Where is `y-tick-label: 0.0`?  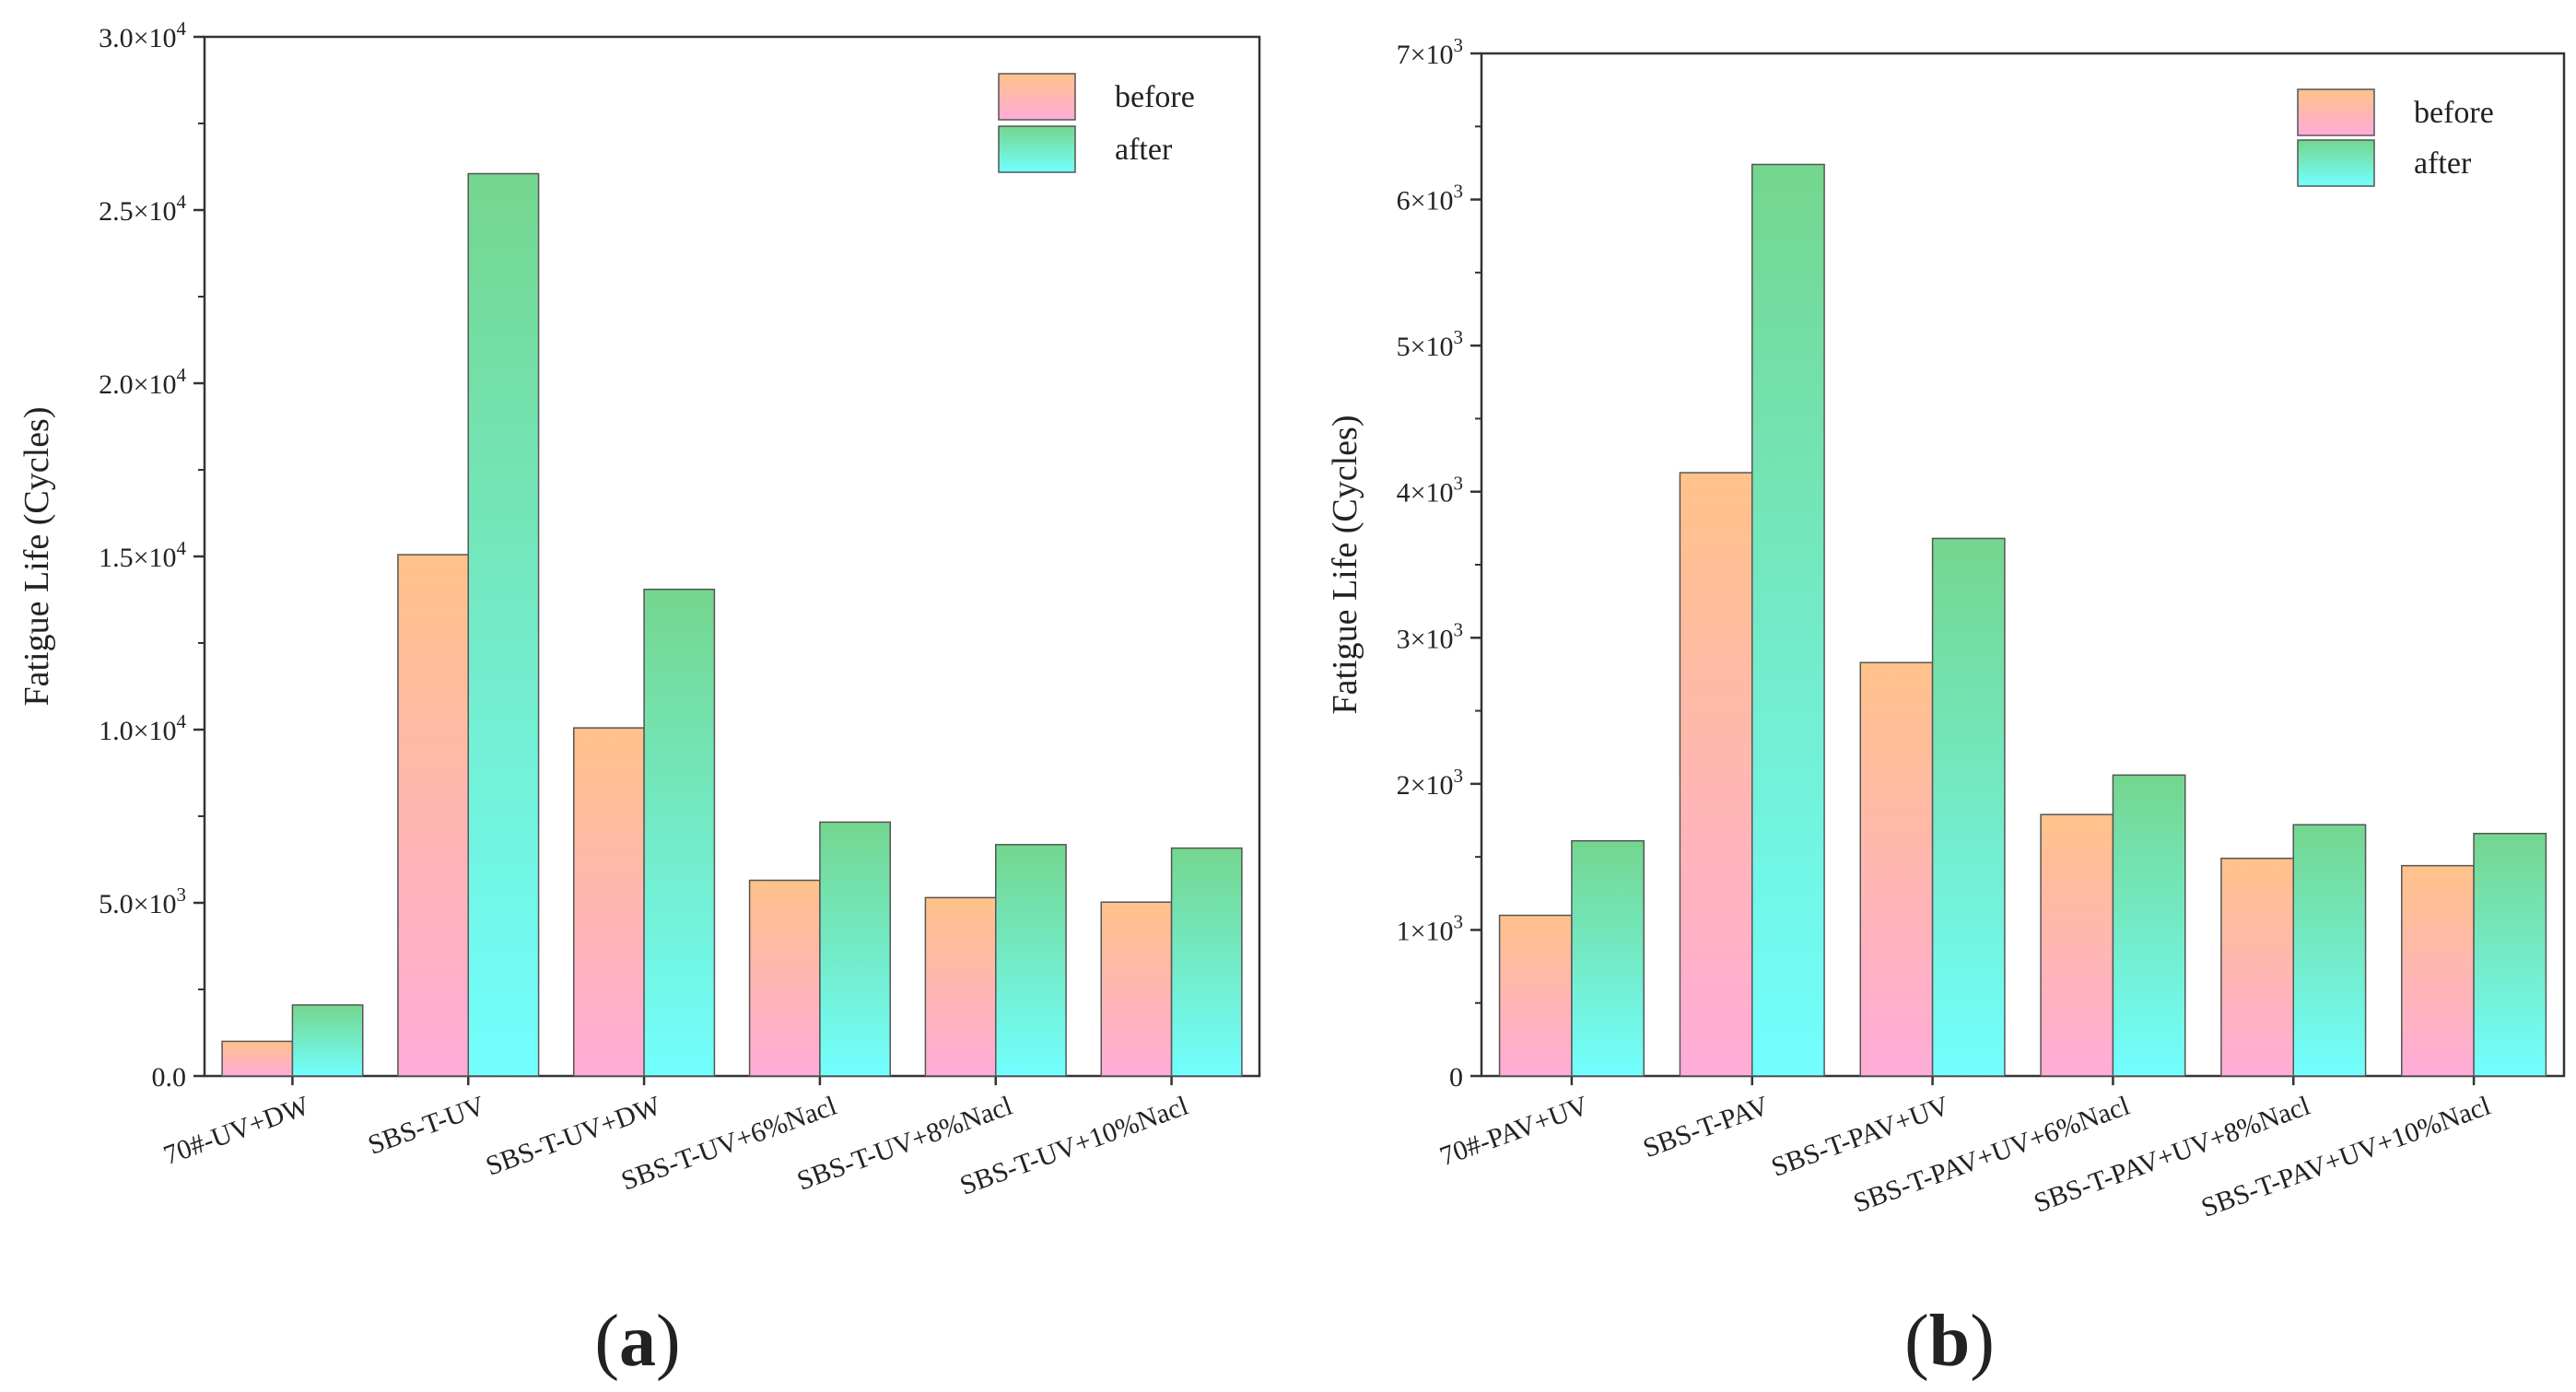 y-tick-label: 0.0 is located at coordinates (169, 1077).